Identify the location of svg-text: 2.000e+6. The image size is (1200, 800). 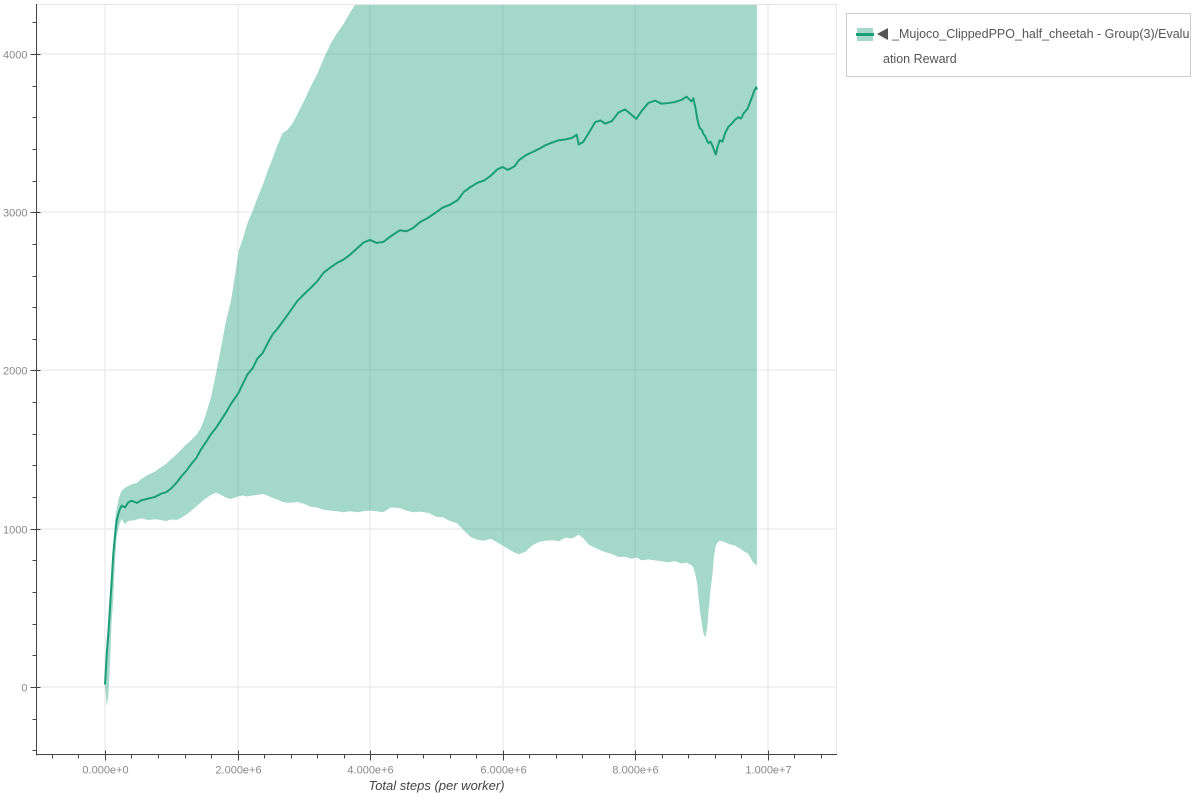
(238, 771).